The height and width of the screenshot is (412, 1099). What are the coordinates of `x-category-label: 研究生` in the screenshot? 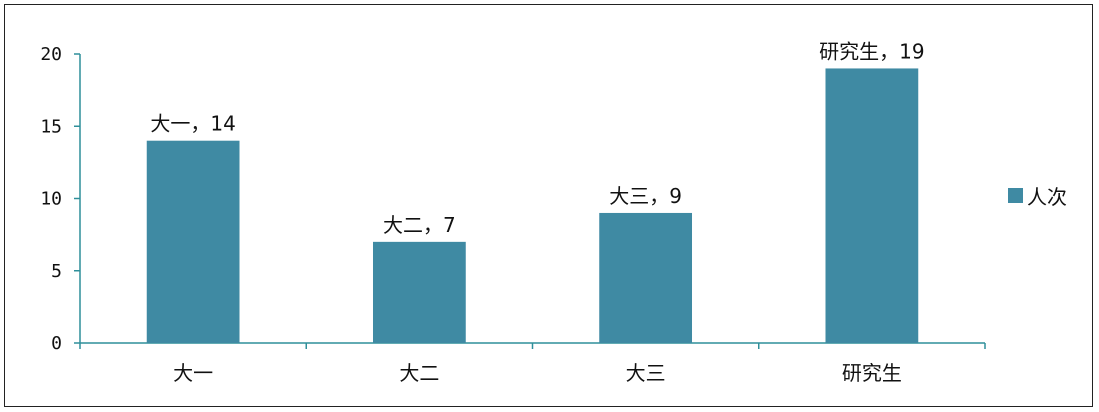 It's located at (872, 373).